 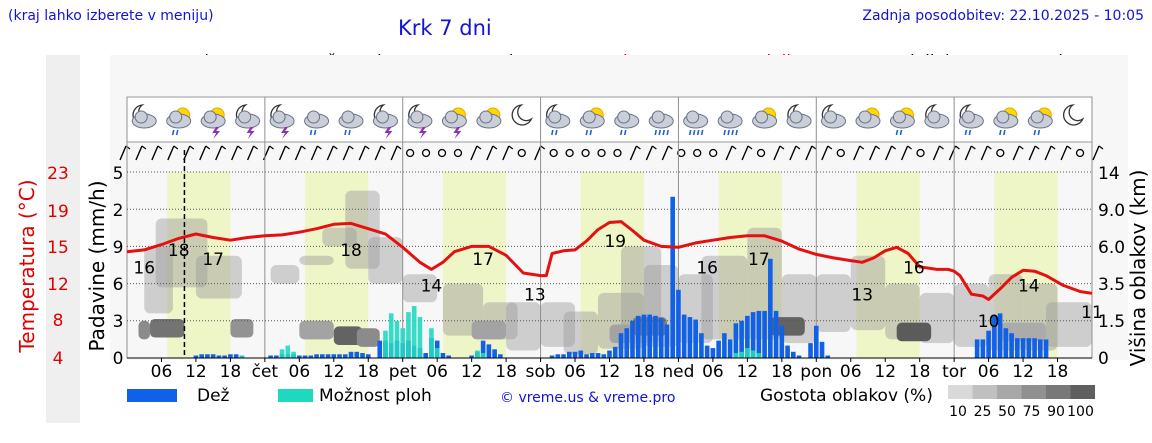 I want to click on legend-rain-label: Dež, so click(x=213, y=396).